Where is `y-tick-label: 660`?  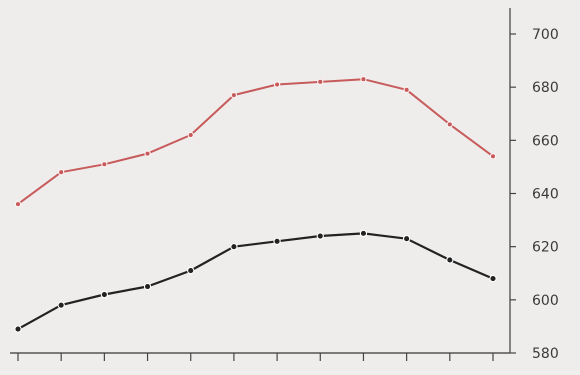 y-tick-label: 660 is located at coordinates (545, 141).